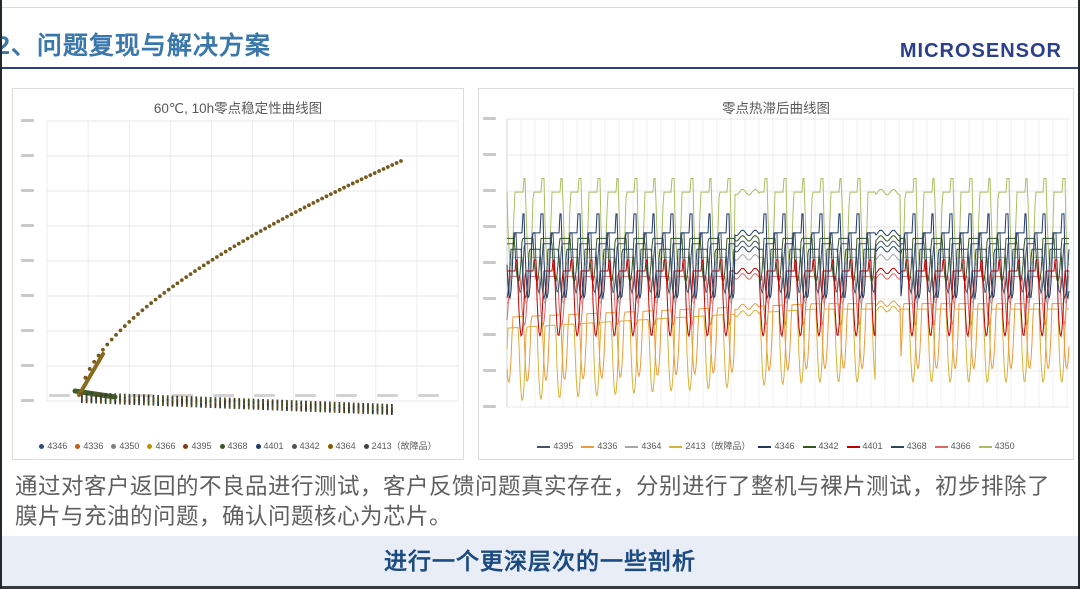 The height and width of the screenshot is (589, 1080). Describe the element at coordinates (238, 108) in the screenshot. I see `left-chart-title: 60℃, 10h零点稳定性曲线图` at that location.